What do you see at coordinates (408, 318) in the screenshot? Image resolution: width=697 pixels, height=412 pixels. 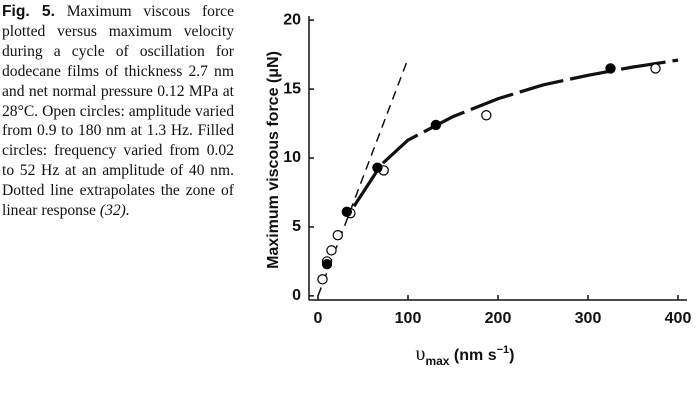 I see `x-tick-label: 100` at bounding box center [408, 318].